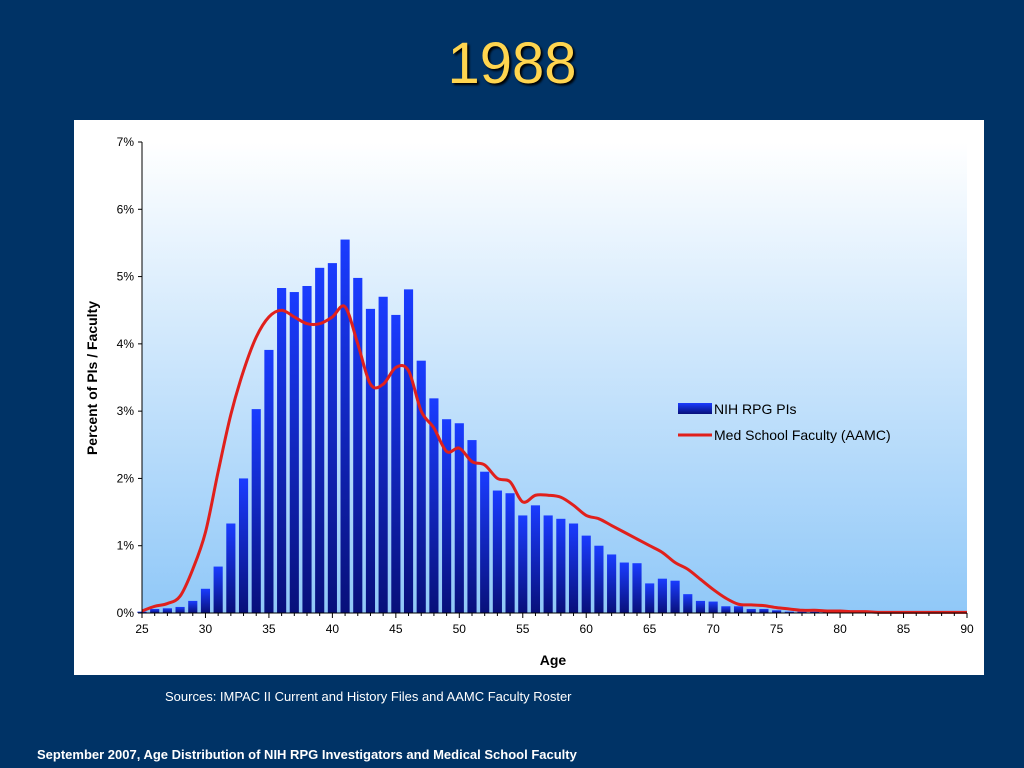 This screenshot has width=1024, height=768. Describe the element at coordinates (904, 629) in the screenshot. I see `x-tick-label-85: 85` at that location.